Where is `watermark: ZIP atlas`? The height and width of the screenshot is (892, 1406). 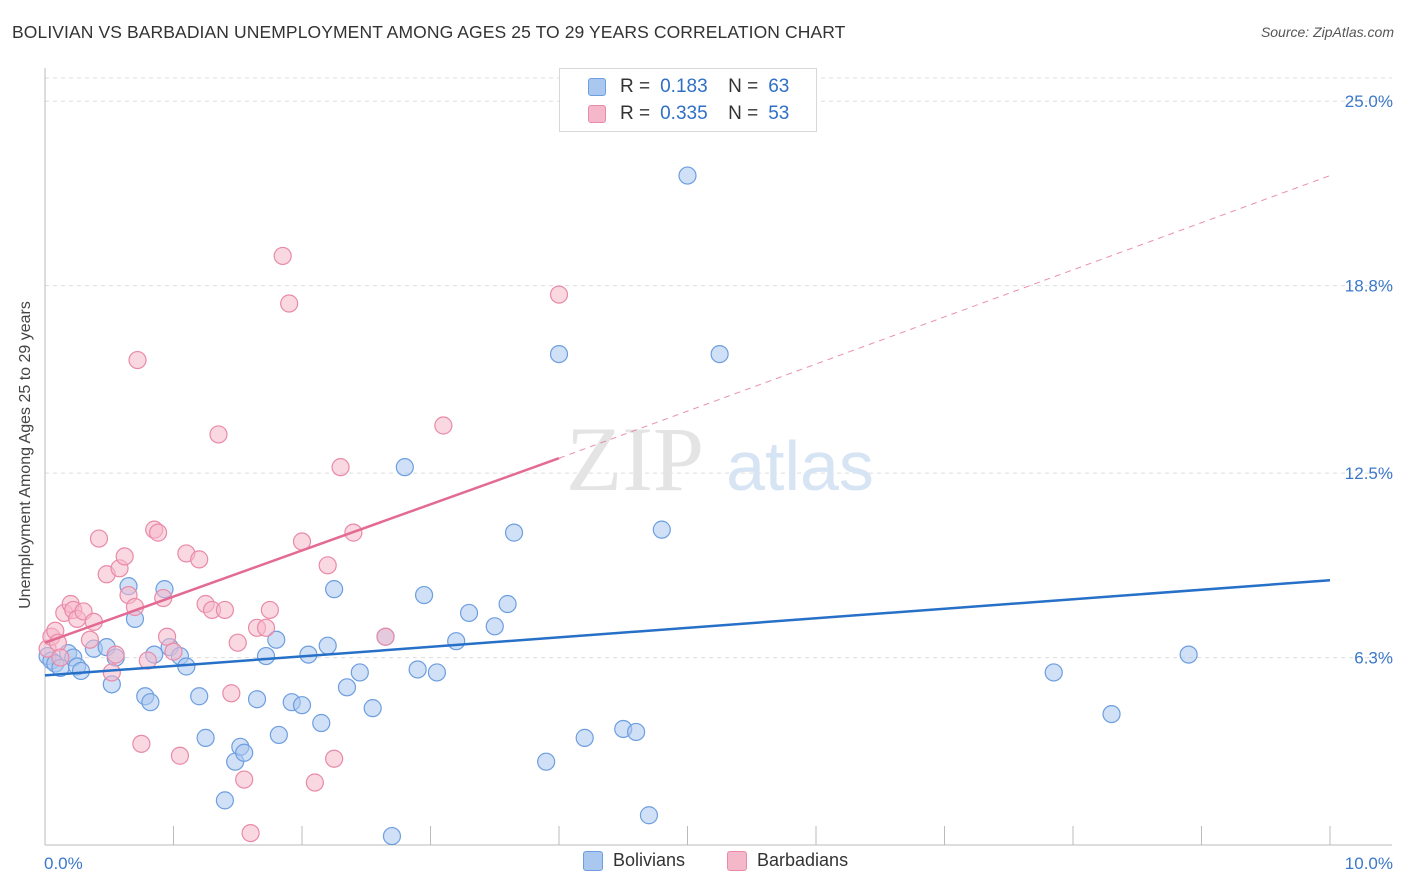
watermark: ZIP atlas is located at coordinates (720, 459).